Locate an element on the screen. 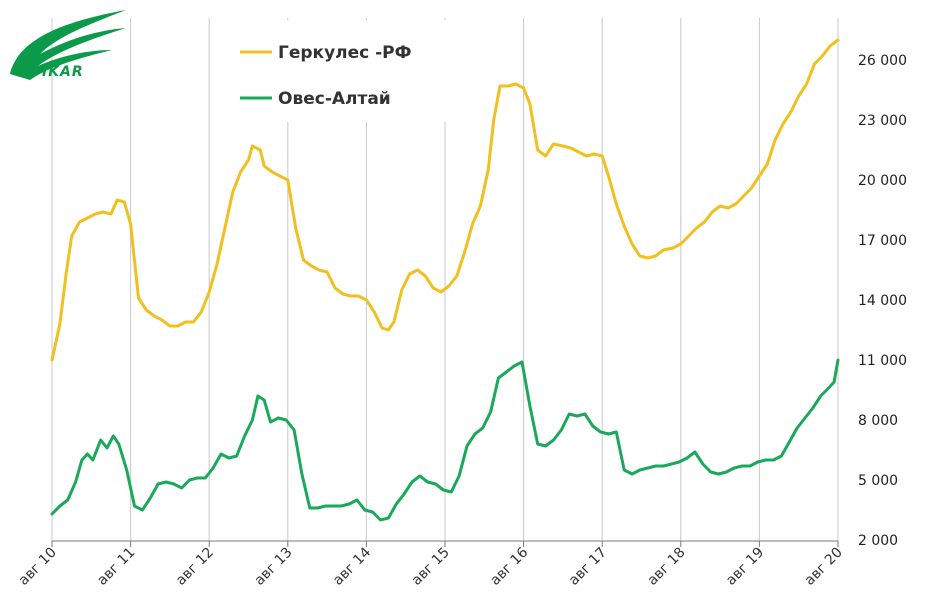 The height and width of the screenshot is (605, 930). y-tick-label: 8 000 is located at coordinates (878, 421).